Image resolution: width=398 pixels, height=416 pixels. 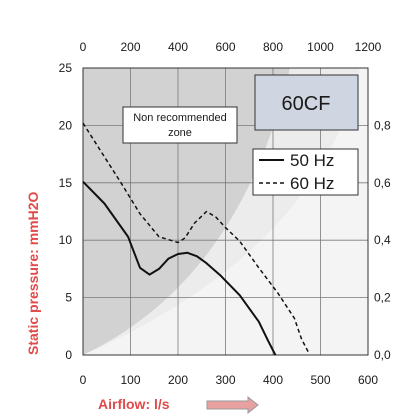 I want to click on y-tick-label-right: 0,4, so click(x=382, y=240).